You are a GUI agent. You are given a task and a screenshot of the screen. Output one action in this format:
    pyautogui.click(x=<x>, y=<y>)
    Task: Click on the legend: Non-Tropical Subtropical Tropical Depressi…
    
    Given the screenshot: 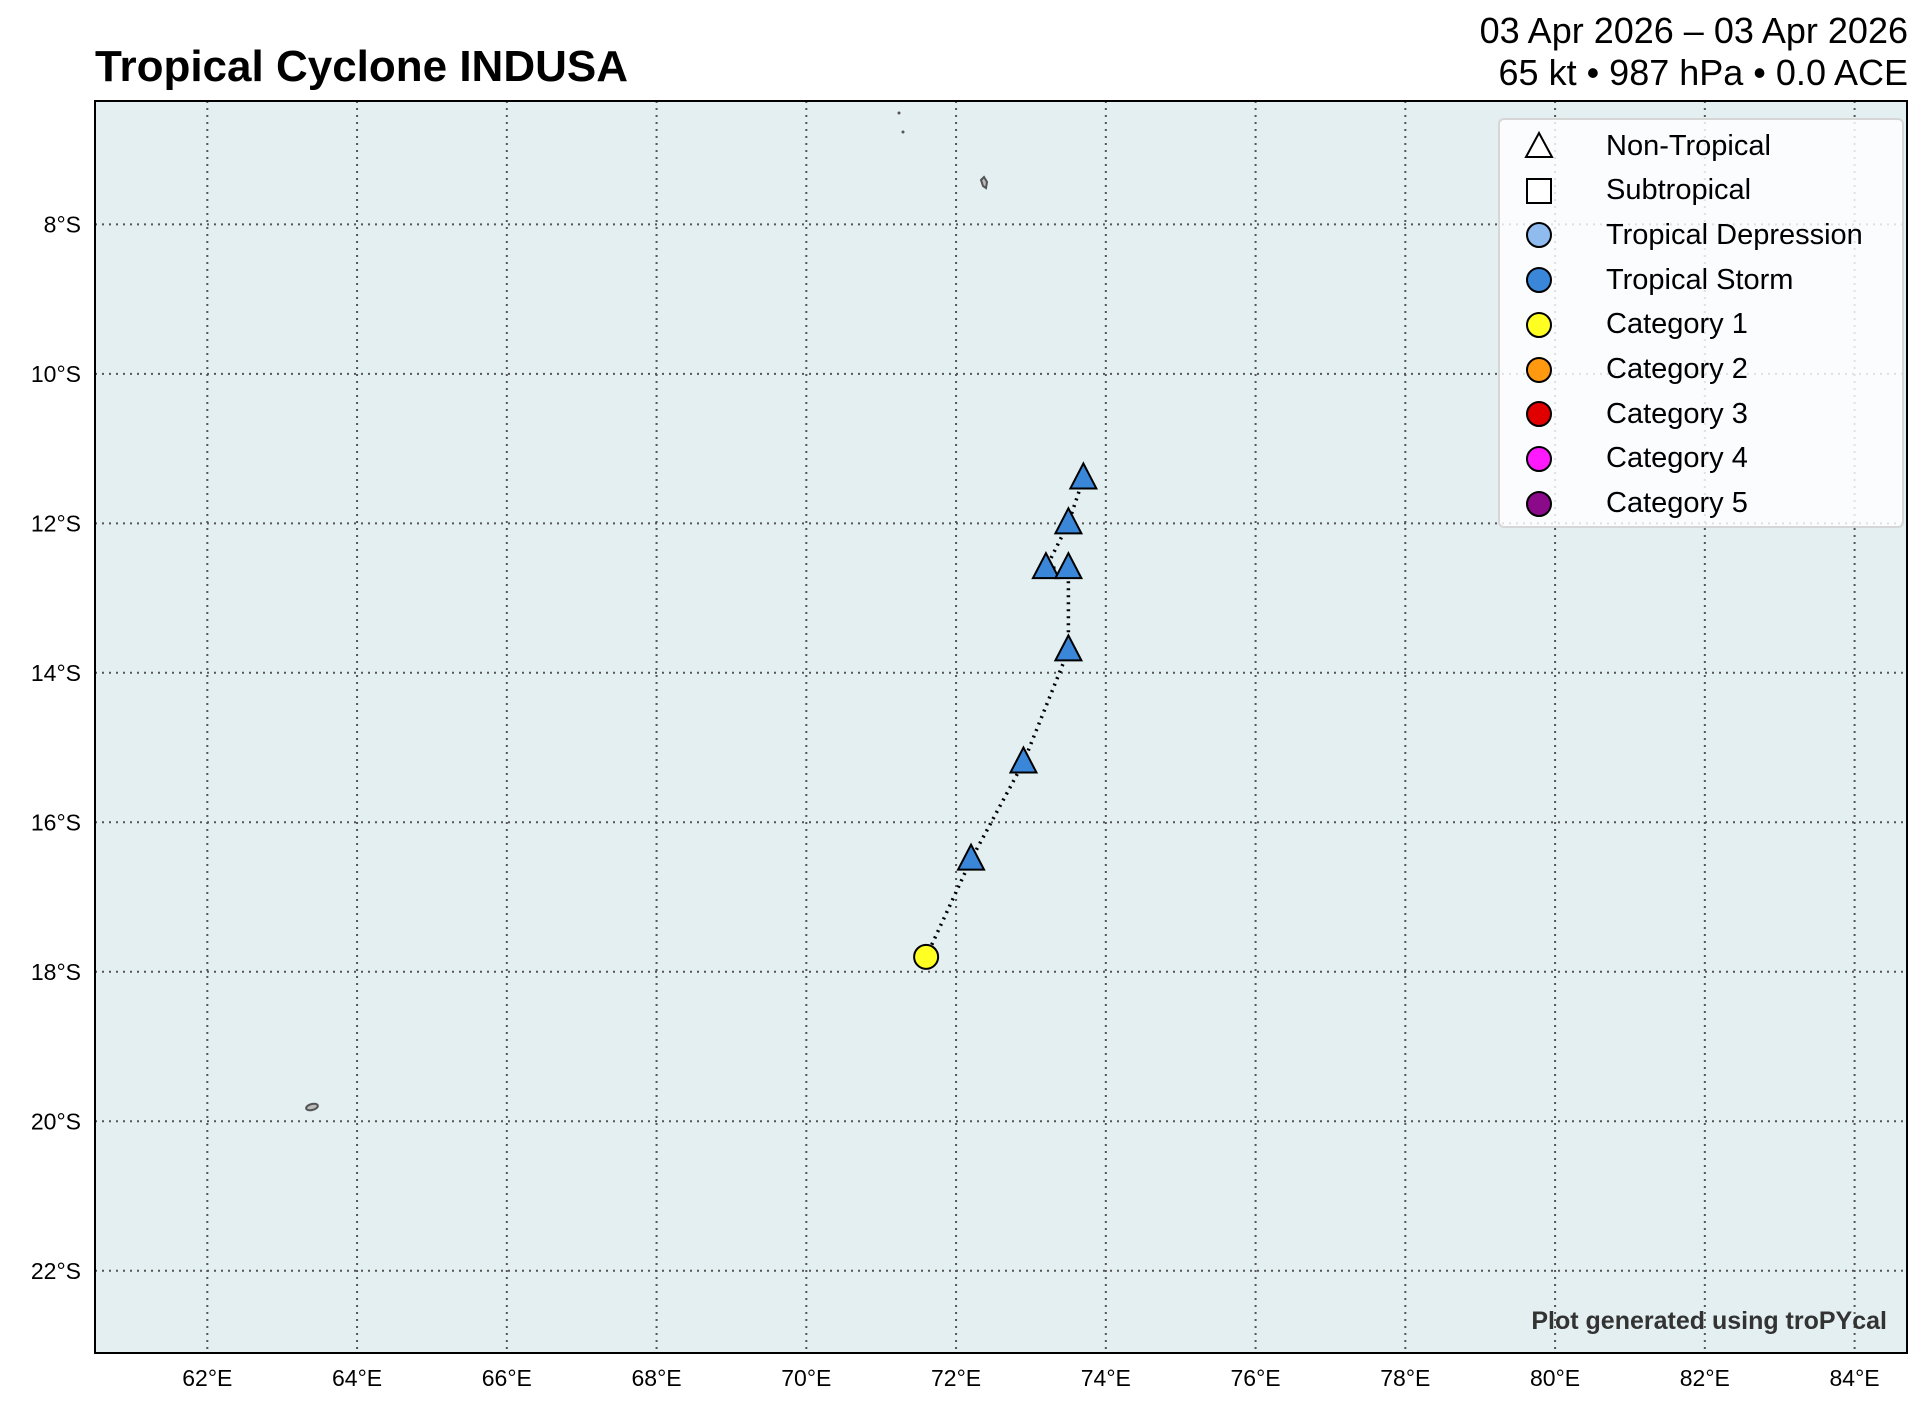 What is the action you would take?
    pyautogui.click(x=1701, y=323)
    